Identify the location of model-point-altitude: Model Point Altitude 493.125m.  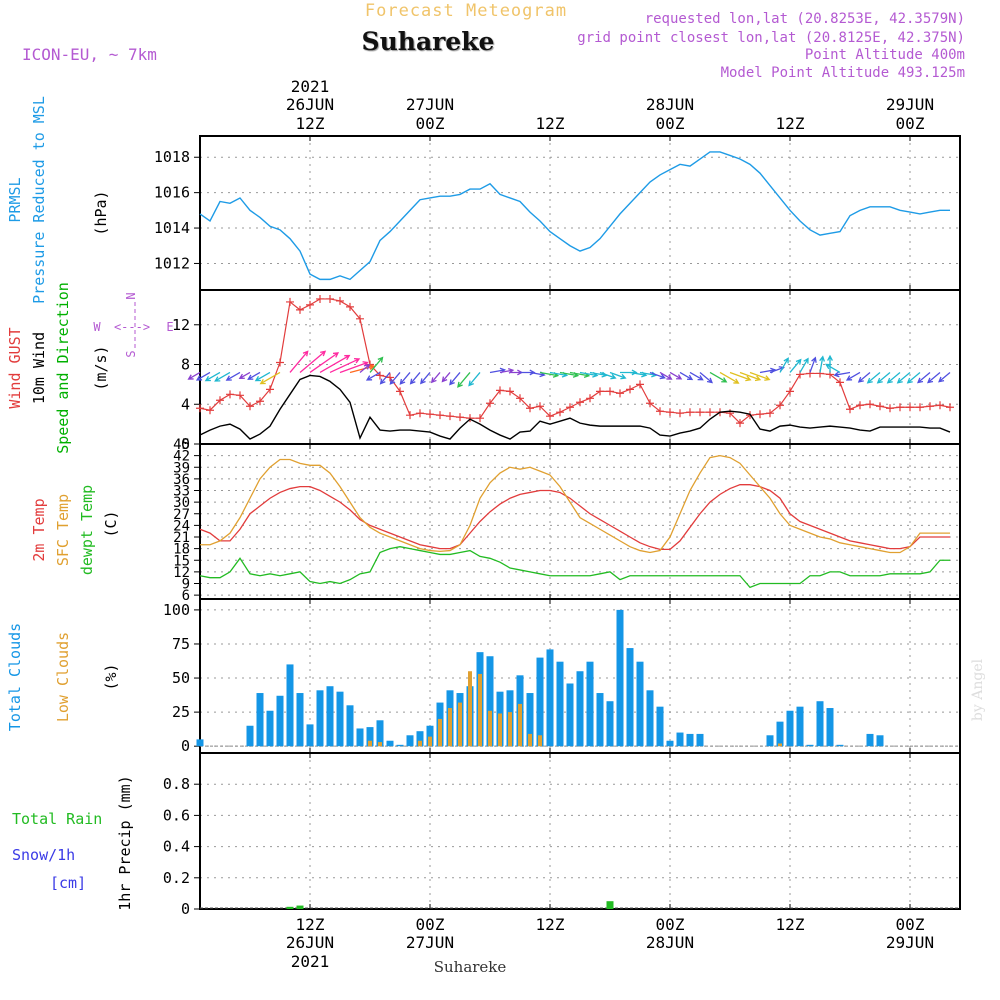
(843, 73).